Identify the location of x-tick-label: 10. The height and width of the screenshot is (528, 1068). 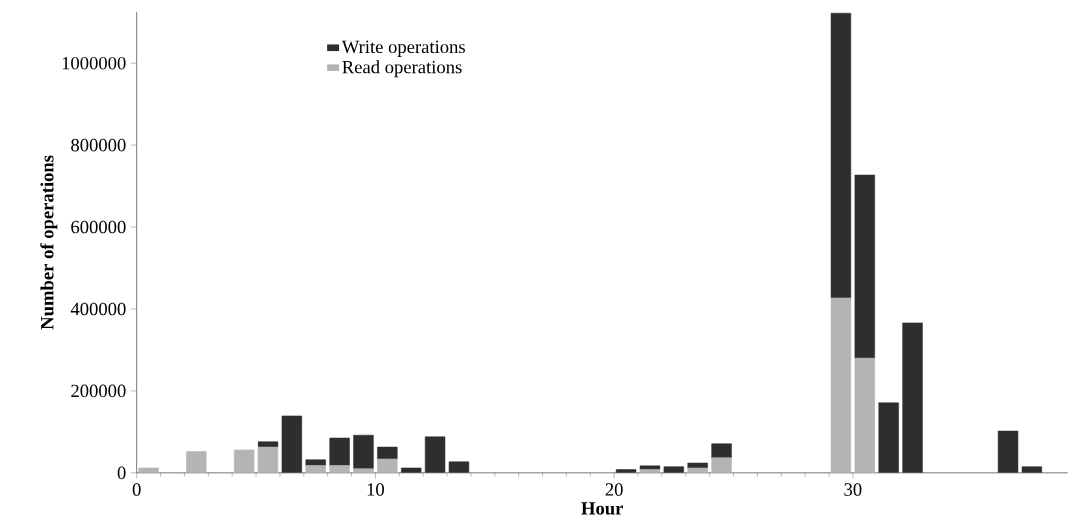
(375, 489).